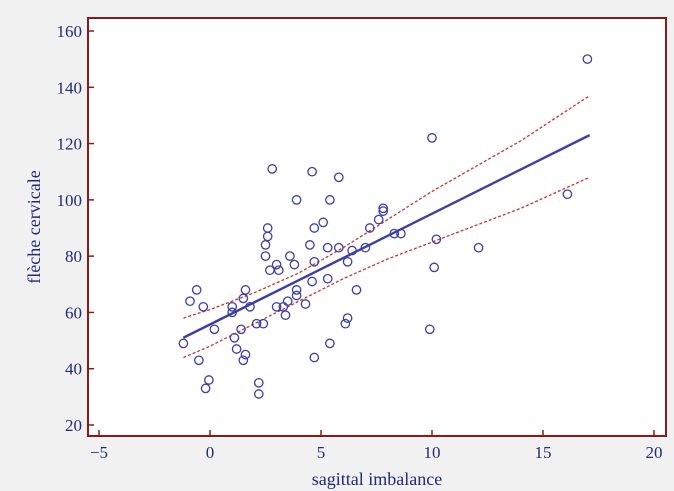  What do you see at coordinates (70, 200) in the screenshot?
I see `y-tick-label: 100` at bounding box center [70, 200].